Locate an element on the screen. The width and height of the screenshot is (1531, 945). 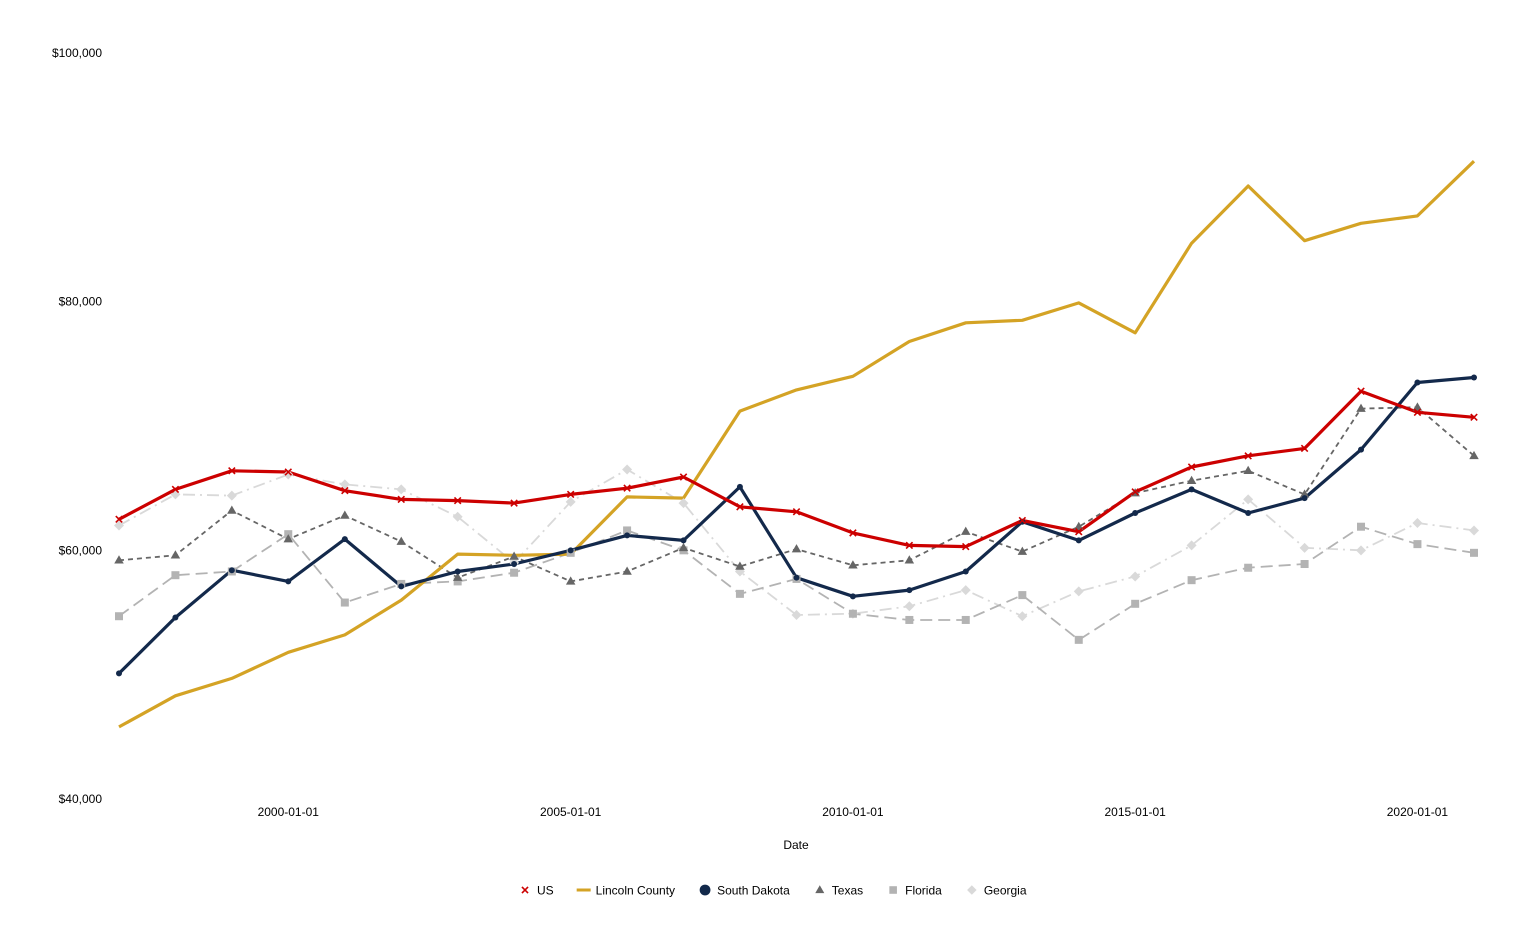
y-tick-label: $80,000 is located at coordinates (81, 302).